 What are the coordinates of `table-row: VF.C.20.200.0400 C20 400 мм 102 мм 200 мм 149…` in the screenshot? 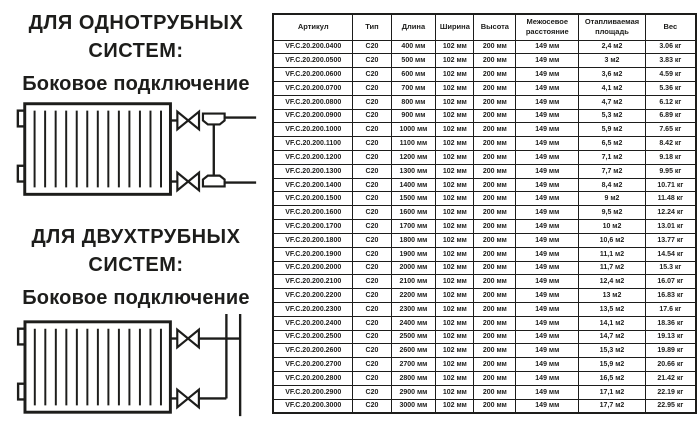 It's located at (484, 47).